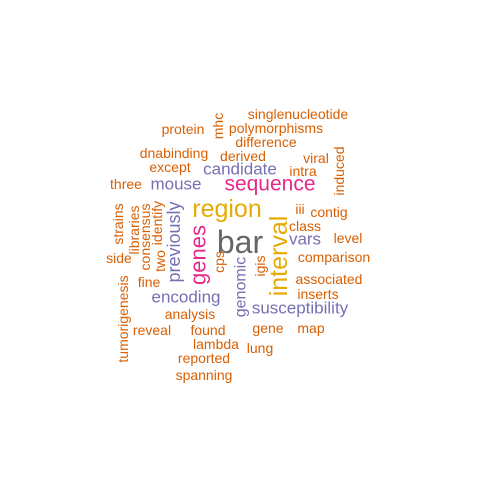 Image resolution: width=480 pixels, height=480 pixels. Describe the element at coordinates (152, 330) in the screenshot. I see `word-reveal: reveal` at that location.